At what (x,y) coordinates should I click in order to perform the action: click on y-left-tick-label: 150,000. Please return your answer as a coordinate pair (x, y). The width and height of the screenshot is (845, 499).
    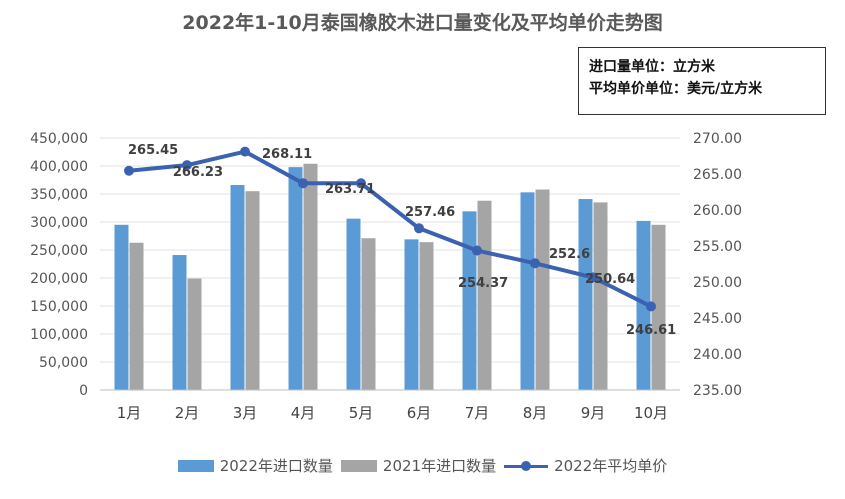
    Looking at the image, I should click on (59, 307).